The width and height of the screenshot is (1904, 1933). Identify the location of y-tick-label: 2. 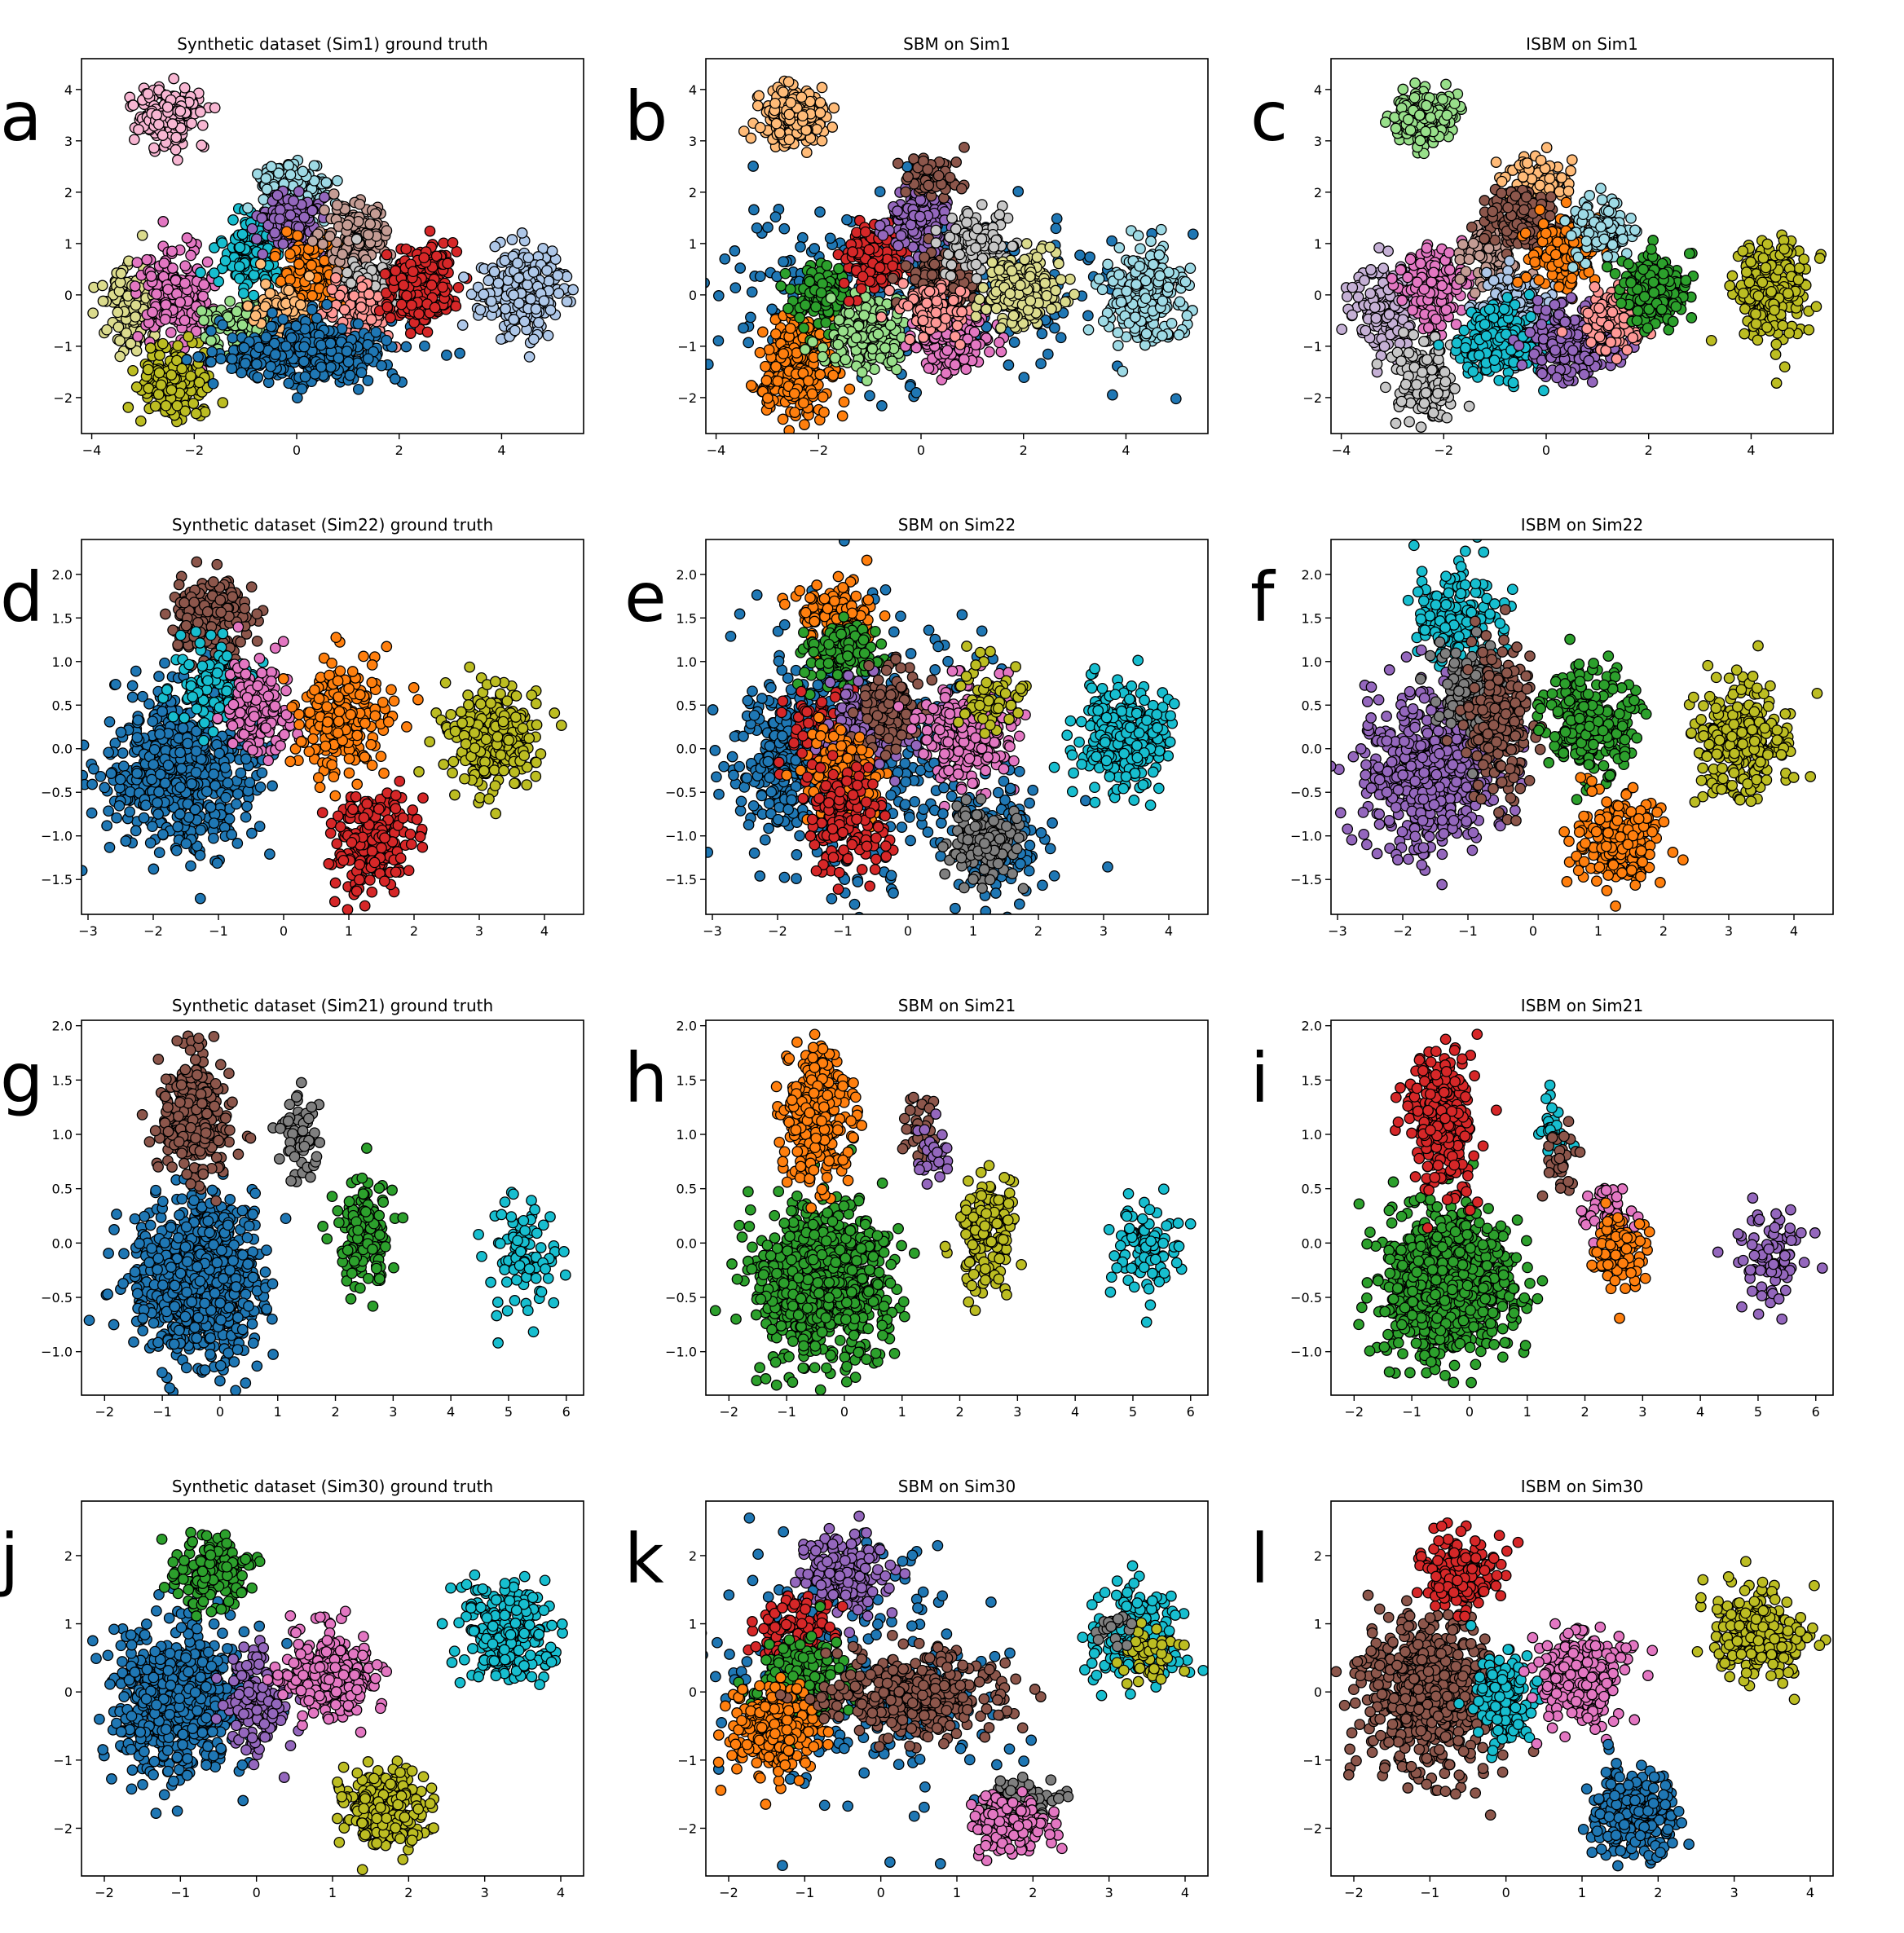
(69, 192).